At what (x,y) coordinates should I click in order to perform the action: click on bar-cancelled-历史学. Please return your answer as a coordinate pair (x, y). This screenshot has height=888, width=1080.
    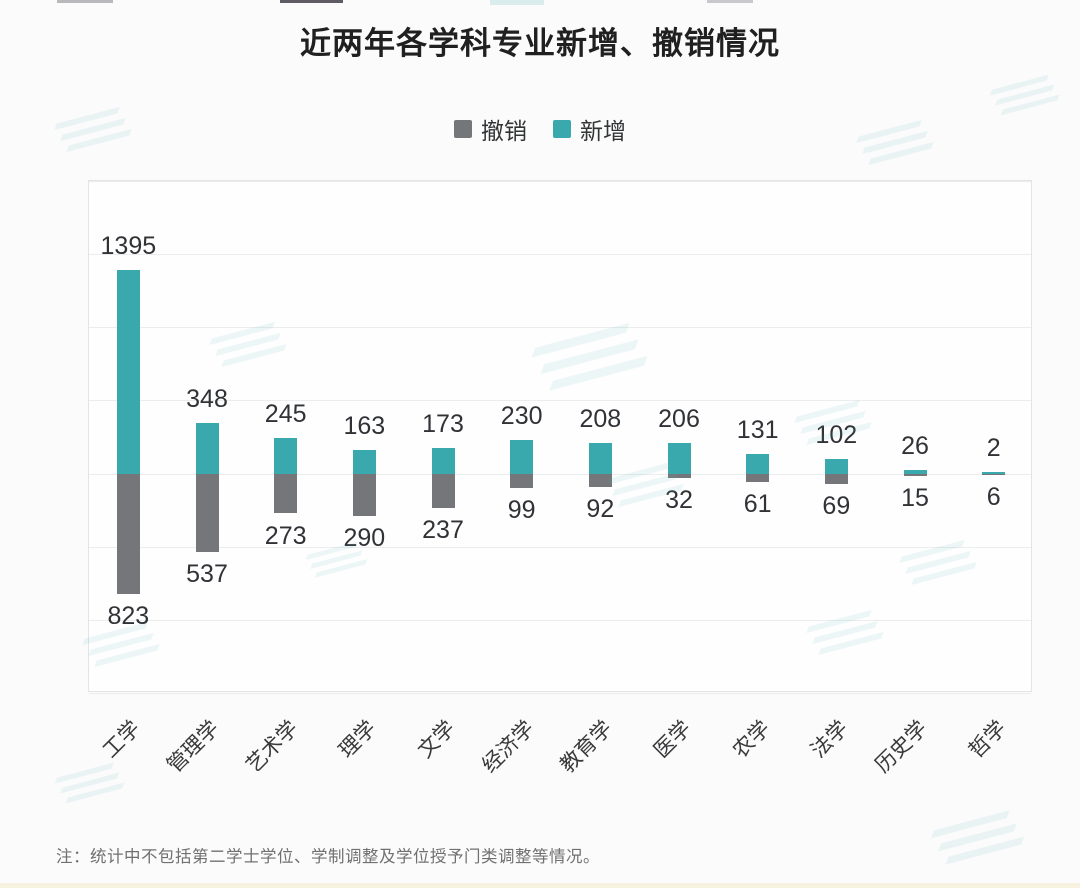
    Looking at the image, I should click on (915, 474).